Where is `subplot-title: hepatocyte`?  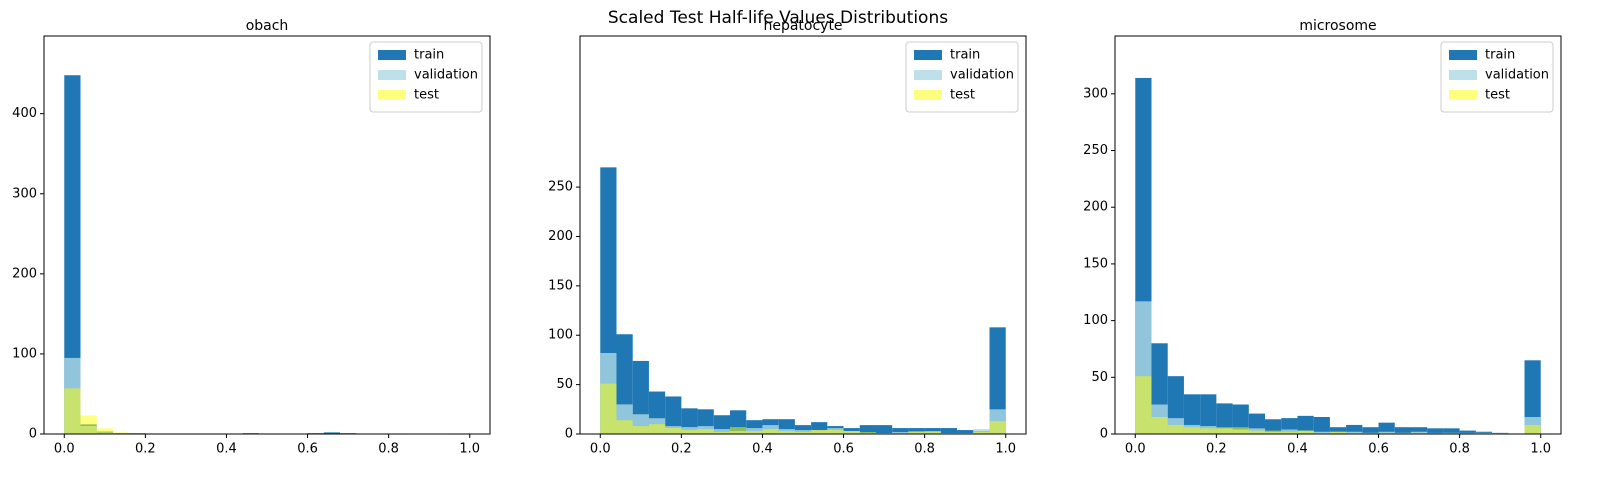
subplot-title: hepatocyte is located at coordinates (802, 26).